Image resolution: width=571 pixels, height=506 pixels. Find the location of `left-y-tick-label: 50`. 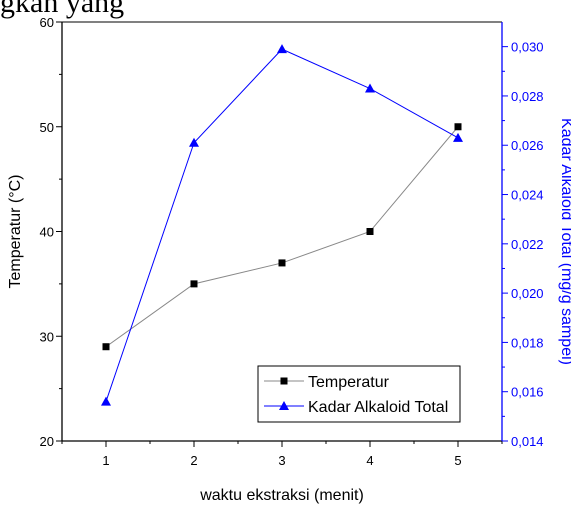

left-y-tick-label: 50 is located at coordinates (47, 127).